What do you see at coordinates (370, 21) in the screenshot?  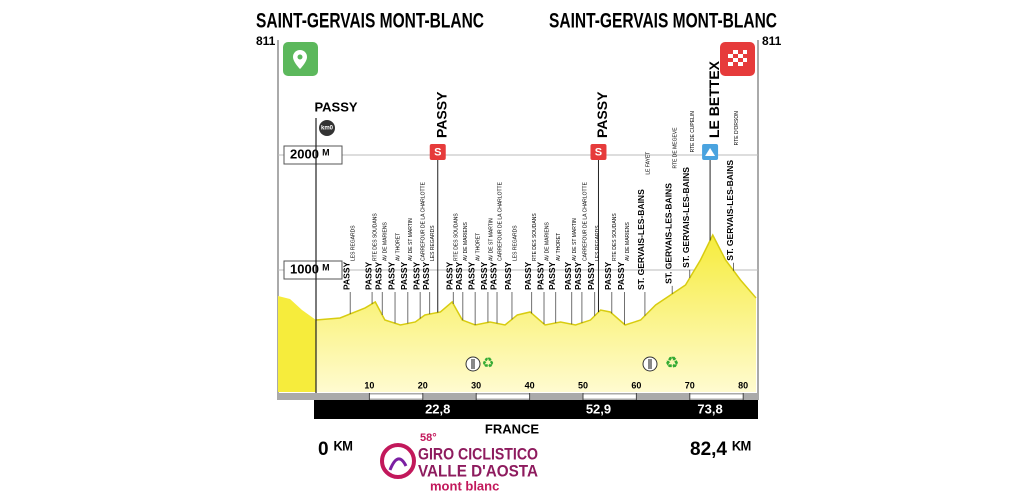 I see `start-title: SAINT-GERVAIS MONT-BLANC` at bounding box center [370, 21].